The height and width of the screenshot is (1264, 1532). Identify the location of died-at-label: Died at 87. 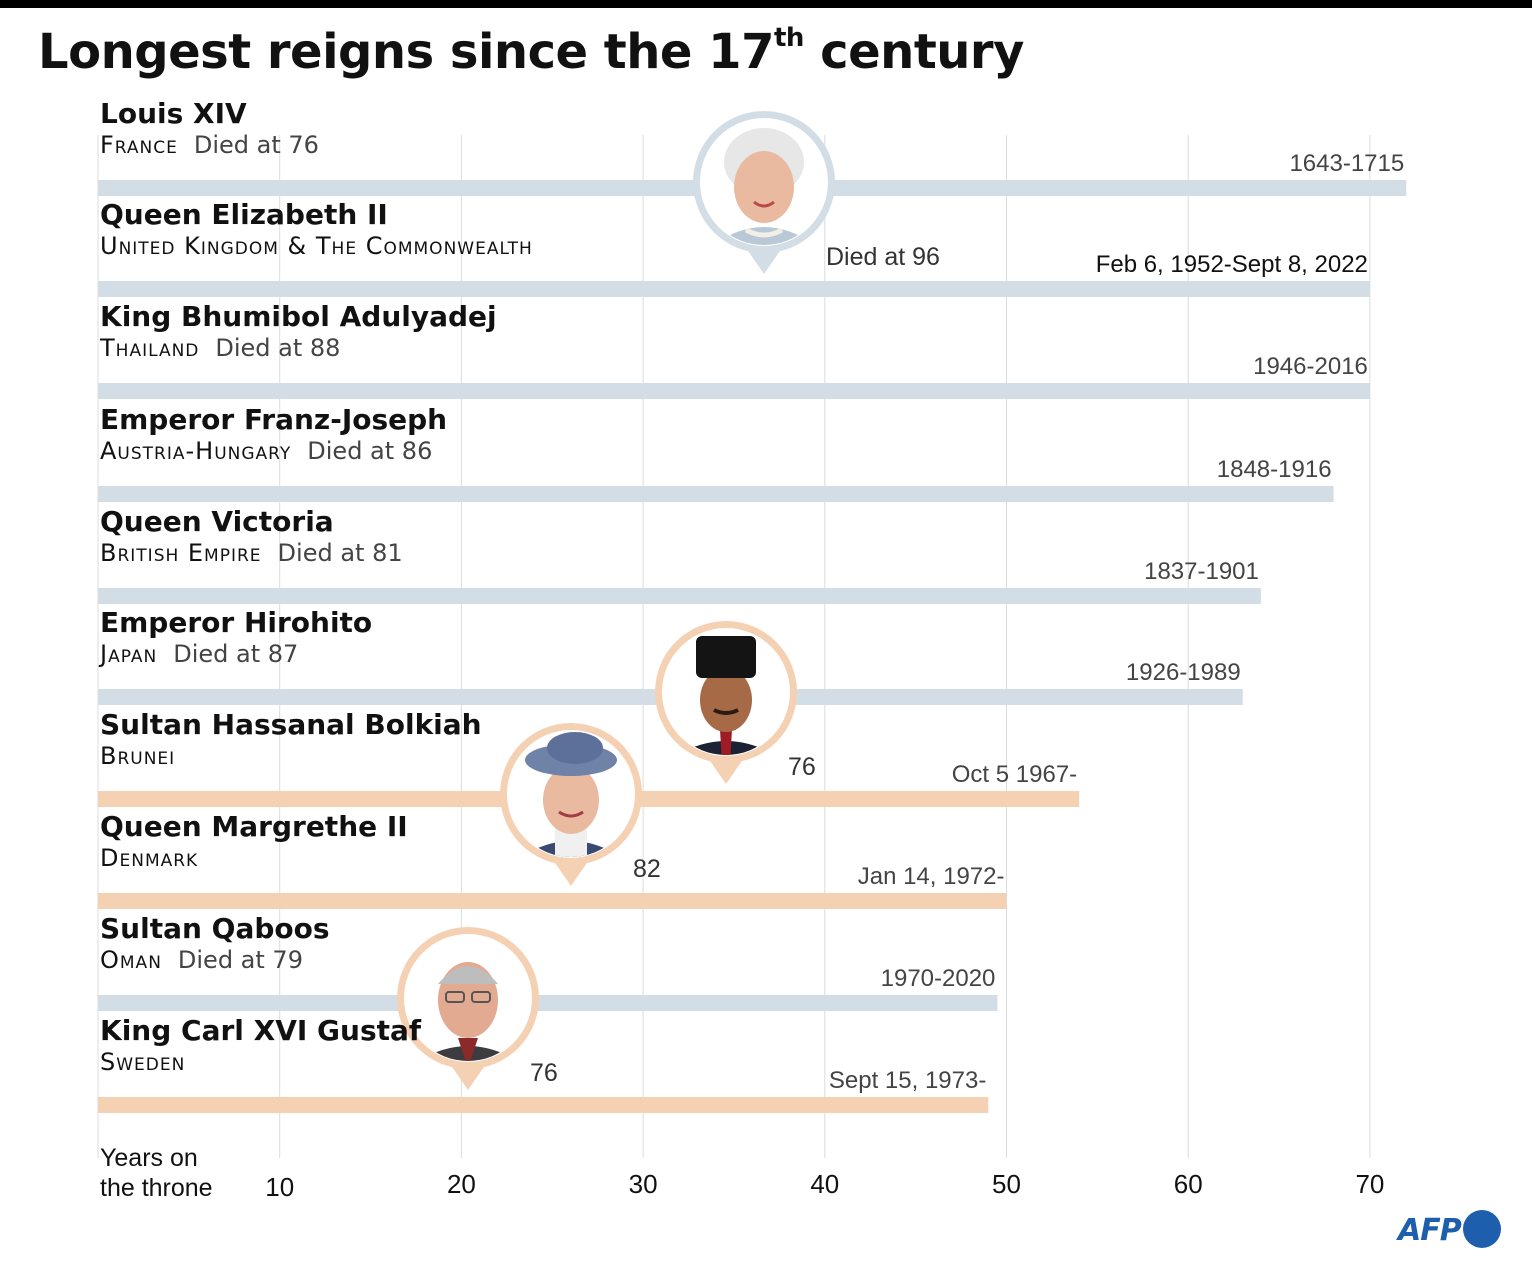
(236, 654).